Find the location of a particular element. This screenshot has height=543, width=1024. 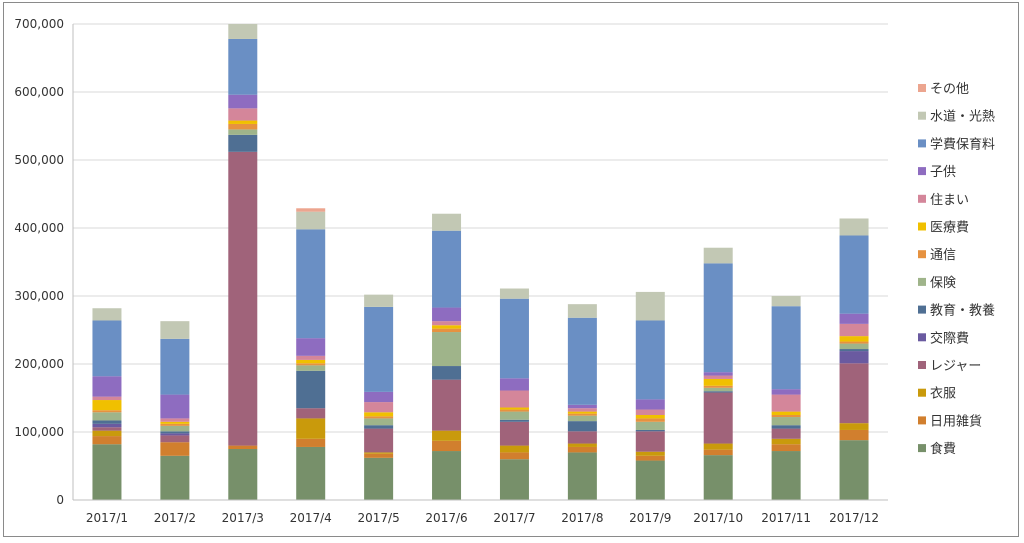

x-tick-label: 2017/5 is located at coordinates (379, 518).